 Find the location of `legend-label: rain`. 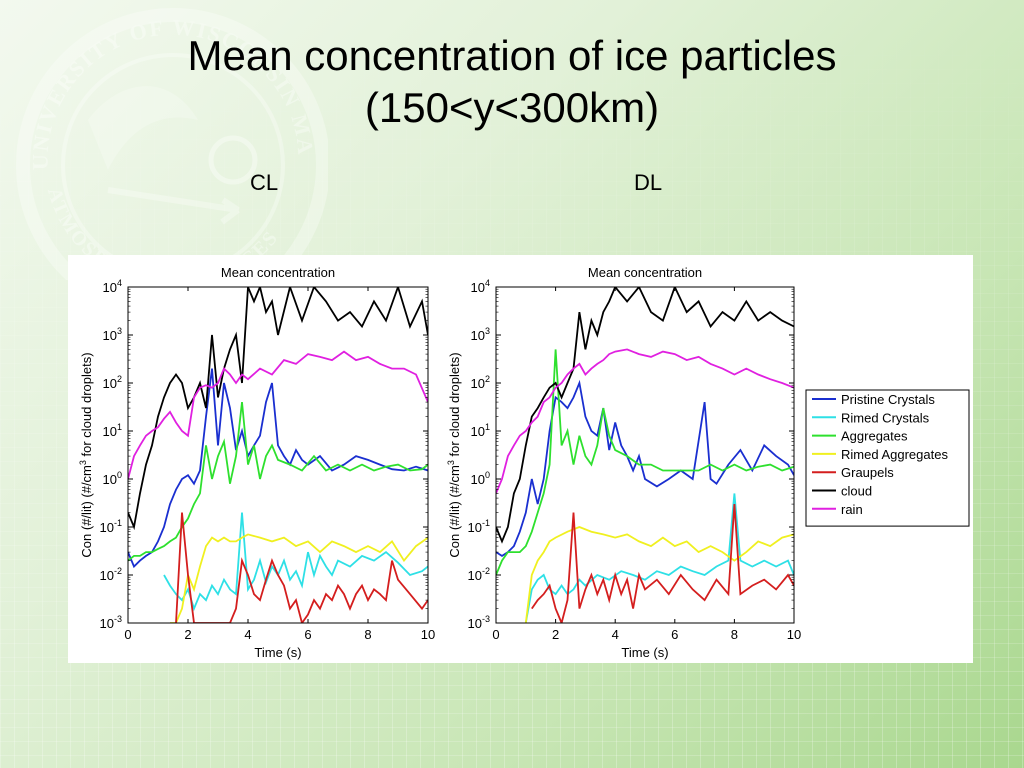

legend-label: rain is located at coordinates (852, 509).